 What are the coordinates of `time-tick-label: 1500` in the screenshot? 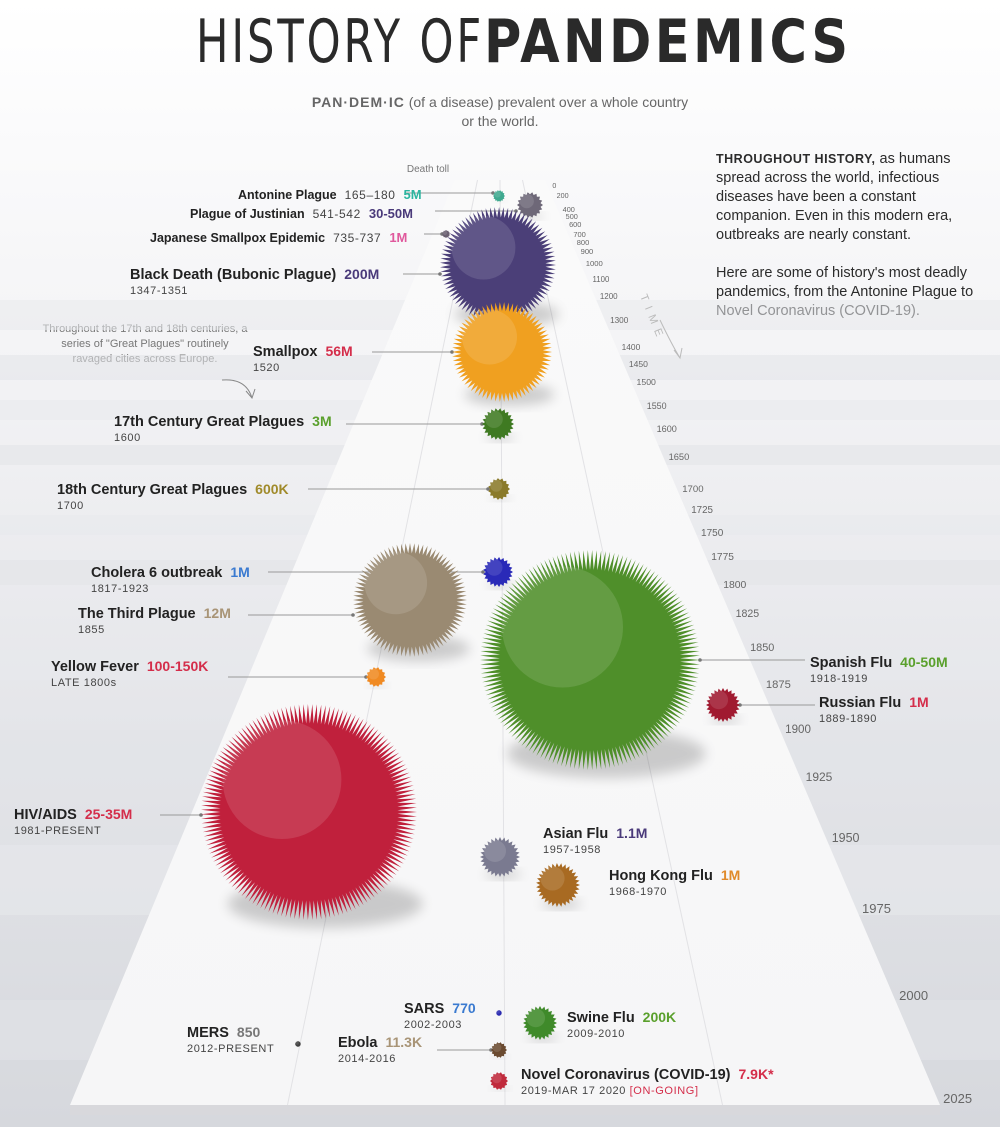 It's located at (646, 382).